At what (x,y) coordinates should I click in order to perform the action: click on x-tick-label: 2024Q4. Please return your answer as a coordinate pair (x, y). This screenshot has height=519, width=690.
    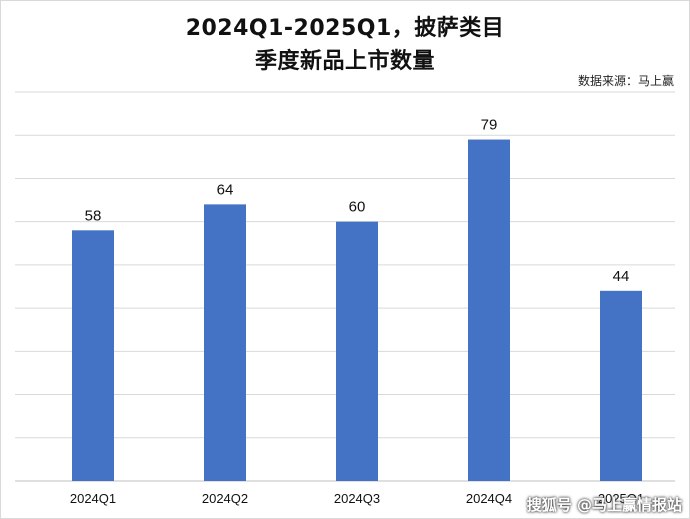
    Looking at the image, I should click on (489, 498).